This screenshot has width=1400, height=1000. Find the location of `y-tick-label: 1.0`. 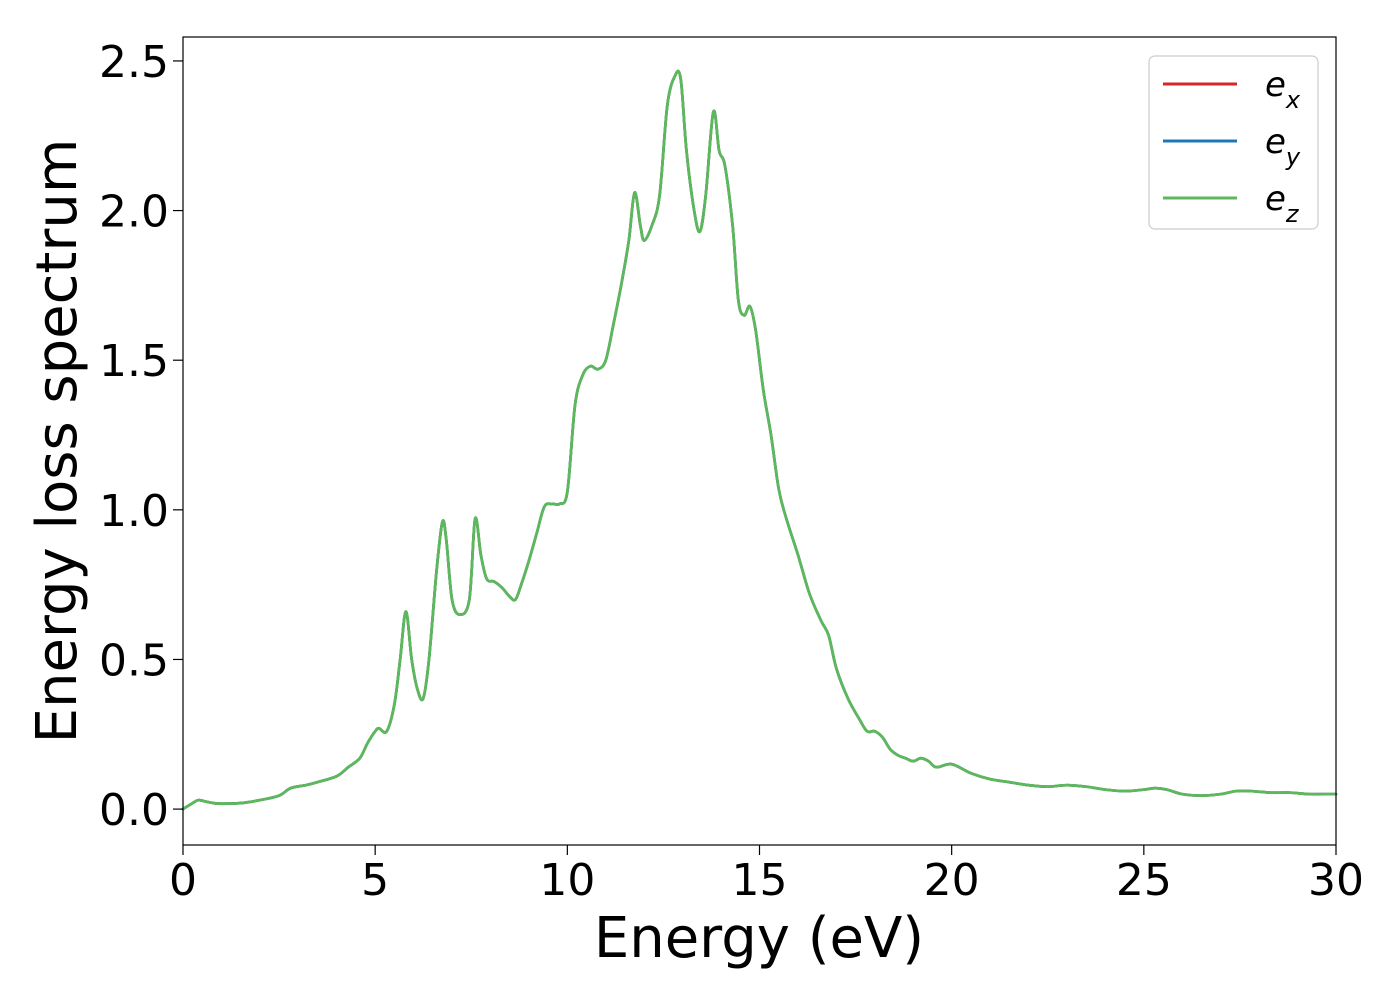

y-tick-label: 1.0 is located at coordinates (134, 511).